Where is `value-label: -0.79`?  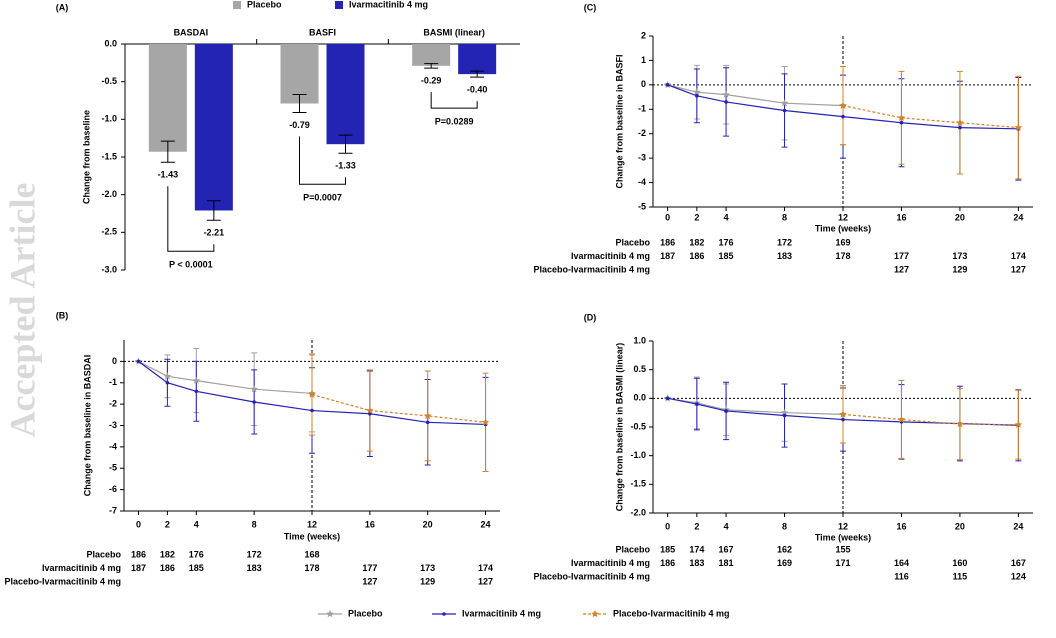
value-label: -0.79 is located at coordinates (299, 125).